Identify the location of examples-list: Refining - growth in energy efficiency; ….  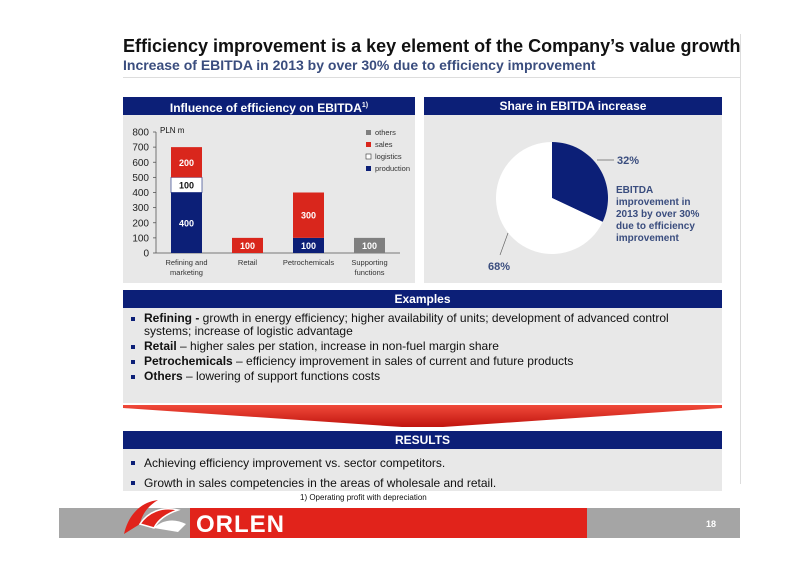
(421, 348).